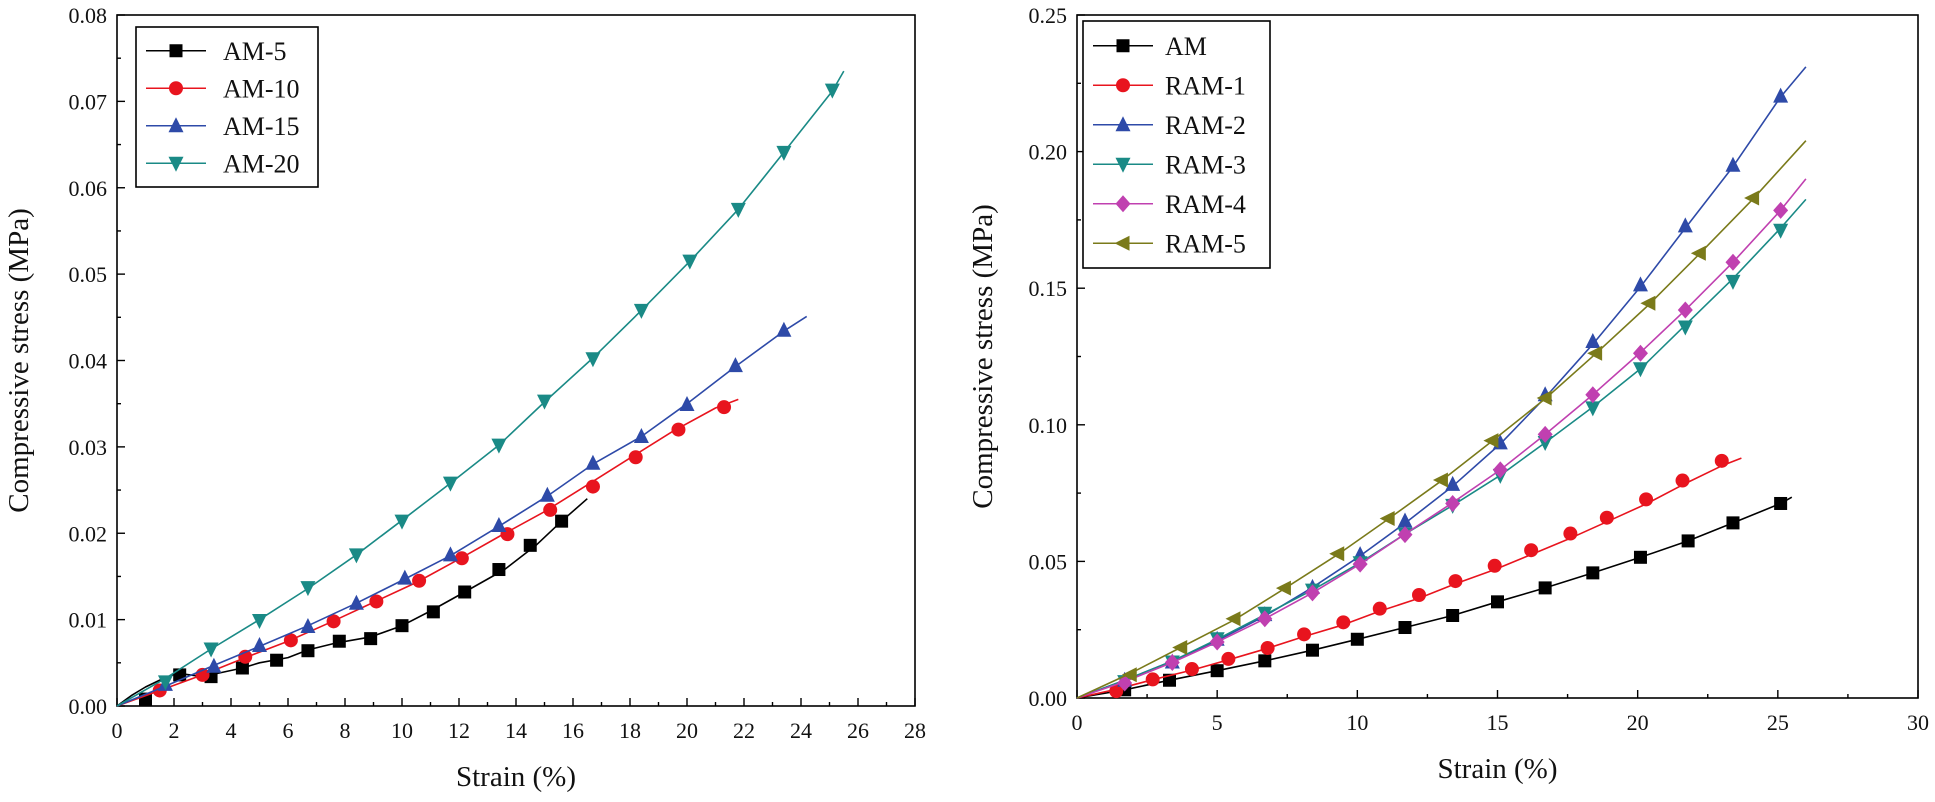 The height and width of the screenshot is (802, 1935). Describe the element at coordinates (1205, 243) in the screenshot. I see `chart2-legend-label: RAM-5` at that location.